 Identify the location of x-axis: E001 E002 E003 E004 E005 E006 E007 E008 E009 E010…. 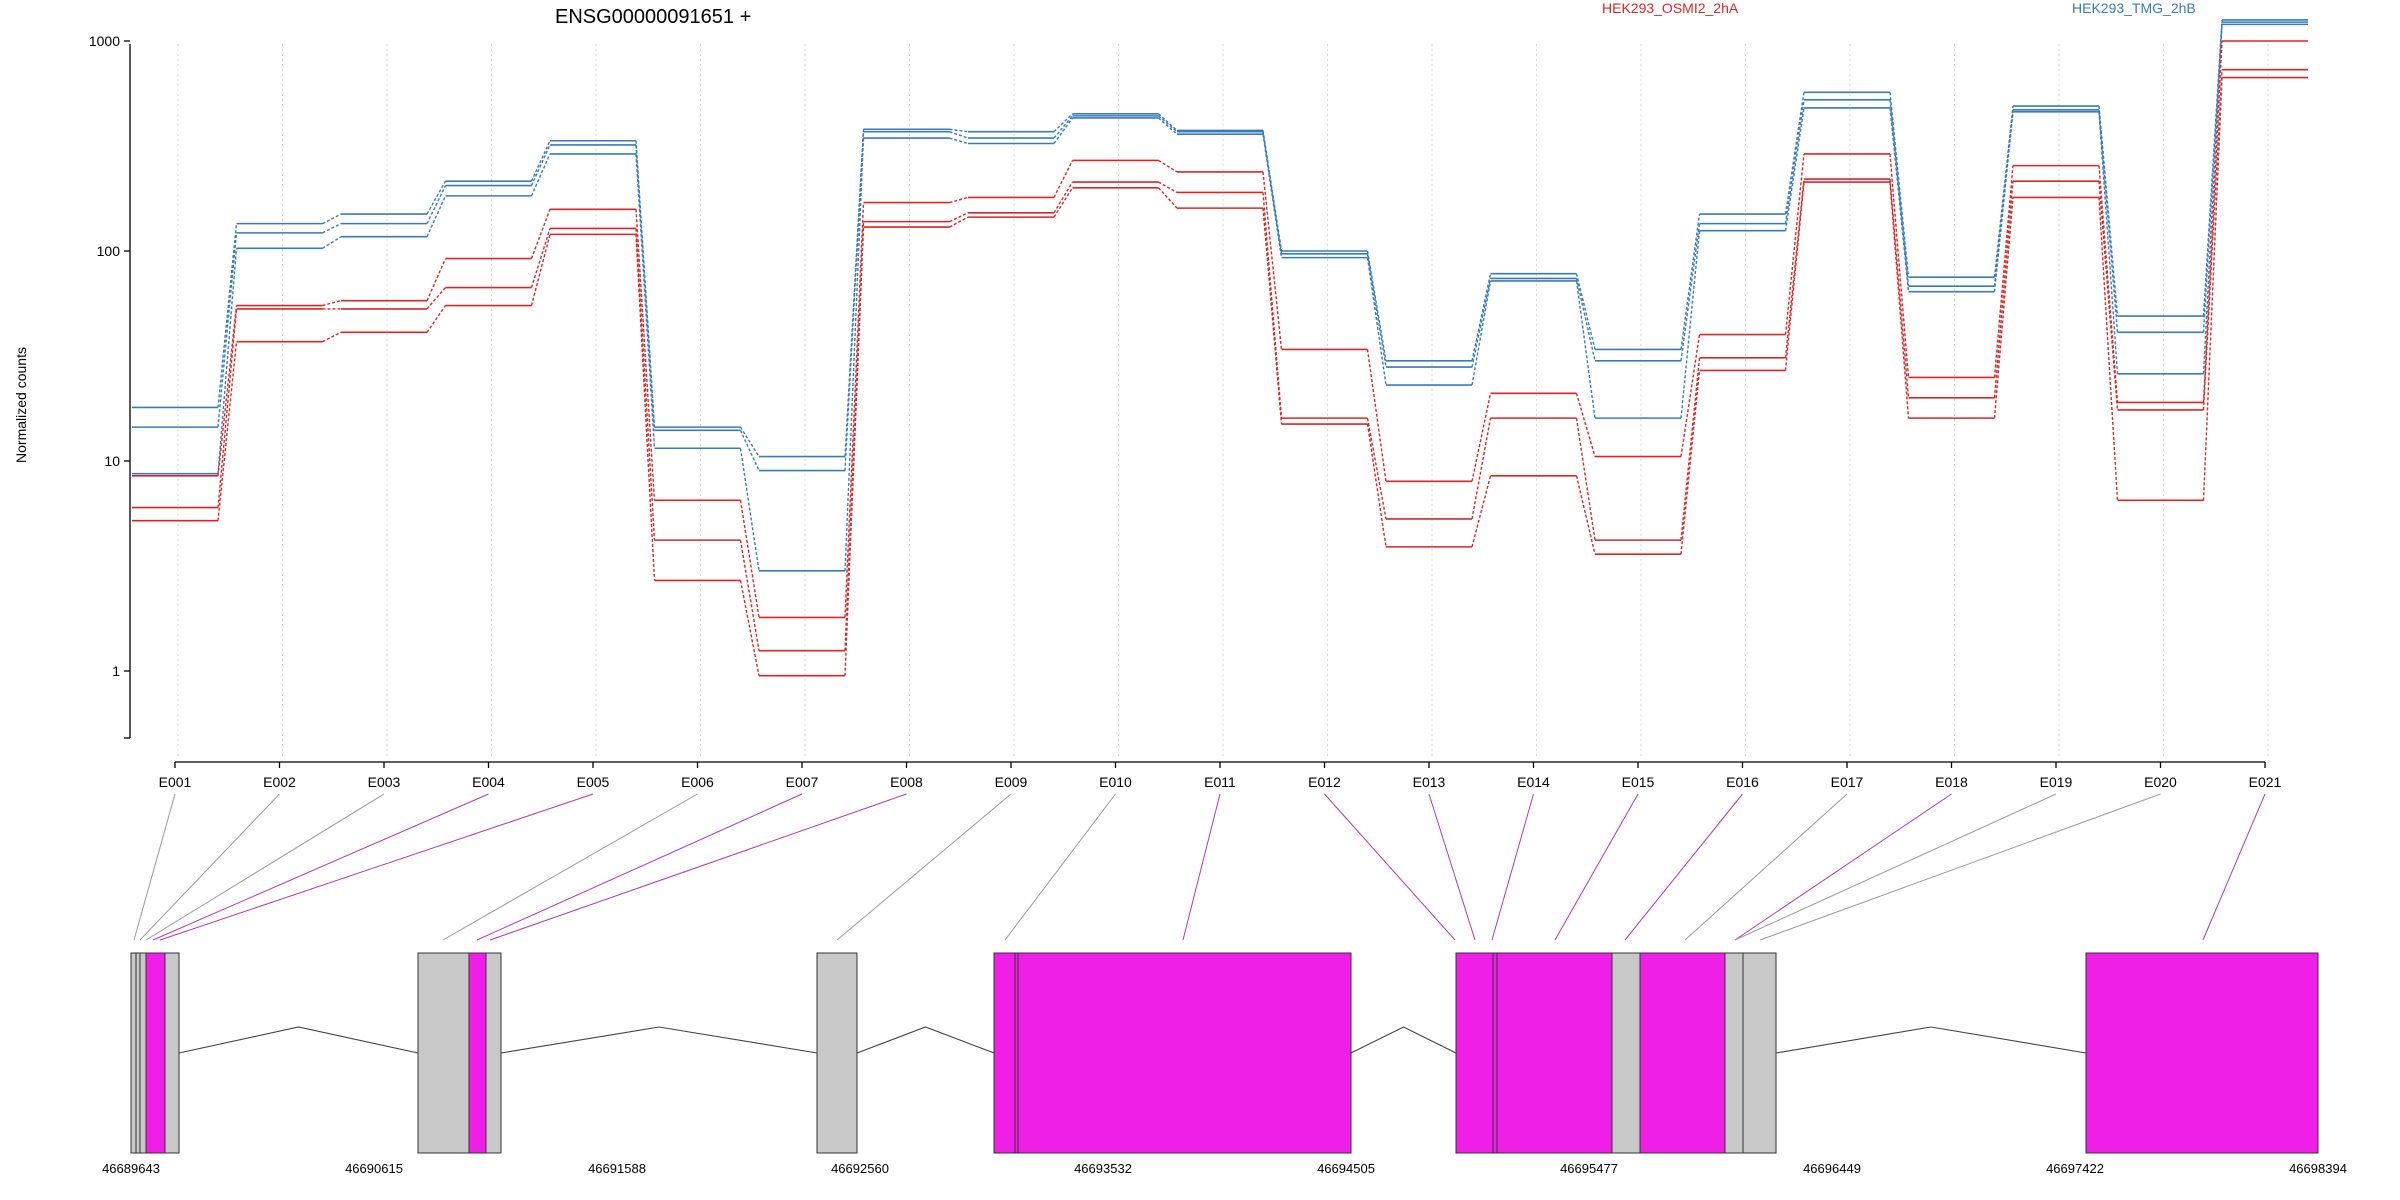
(1220, 775).